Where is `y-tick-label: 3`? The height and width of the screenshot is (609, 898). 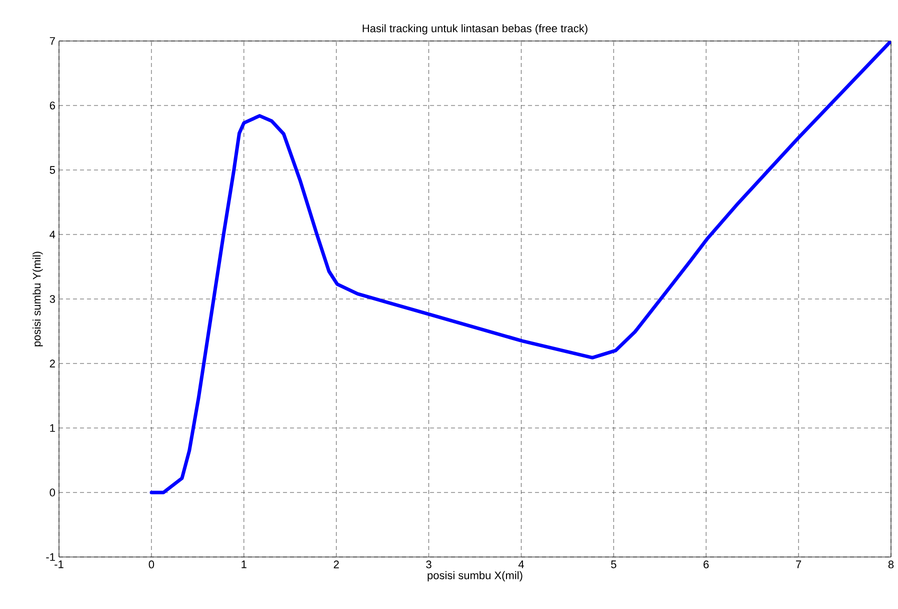 y-tick-label: 3 is located at coordinates (52, 299).